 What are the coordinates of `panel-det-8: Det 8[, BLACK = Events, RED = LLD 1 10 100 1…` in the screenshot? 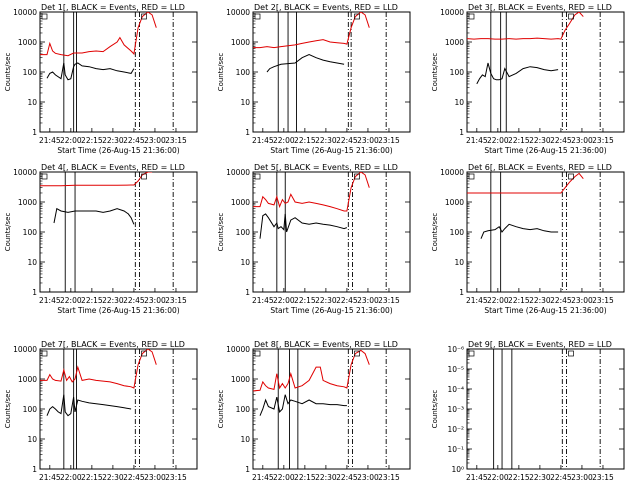 It's located at (314, 410).